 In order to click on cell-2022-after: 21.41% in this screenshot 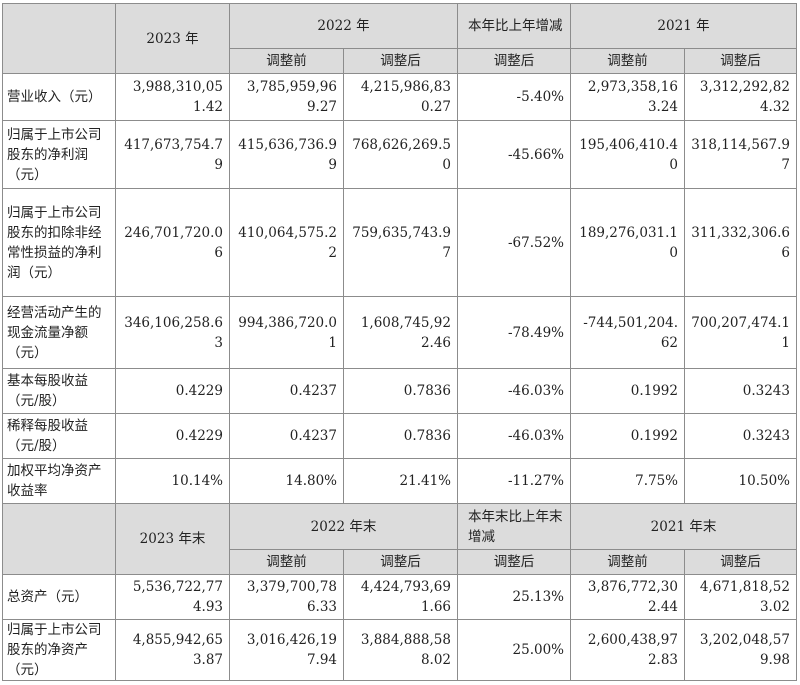, I will do `click(400, 481)`.